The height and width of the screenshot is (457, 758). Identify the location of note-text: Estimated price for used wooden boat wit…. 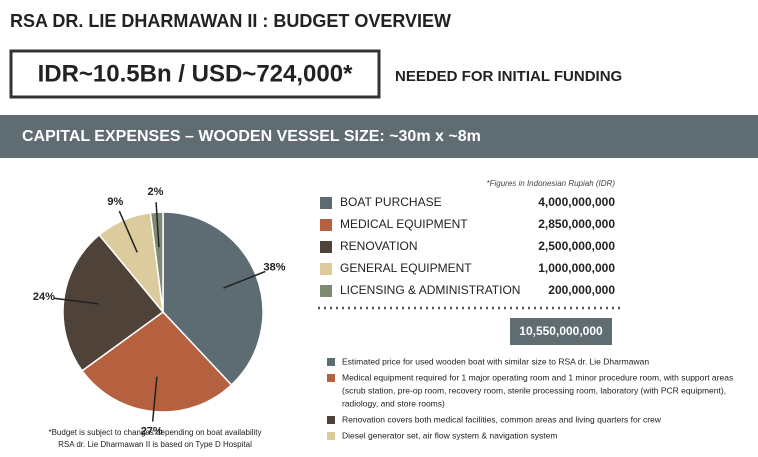
(495, 361).